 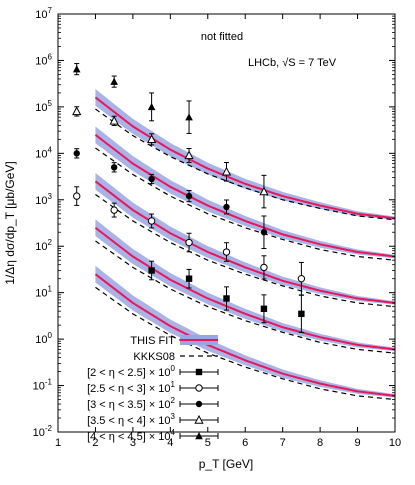 I want to click on y-tick-exp: 6, so click(x=50, y=56).